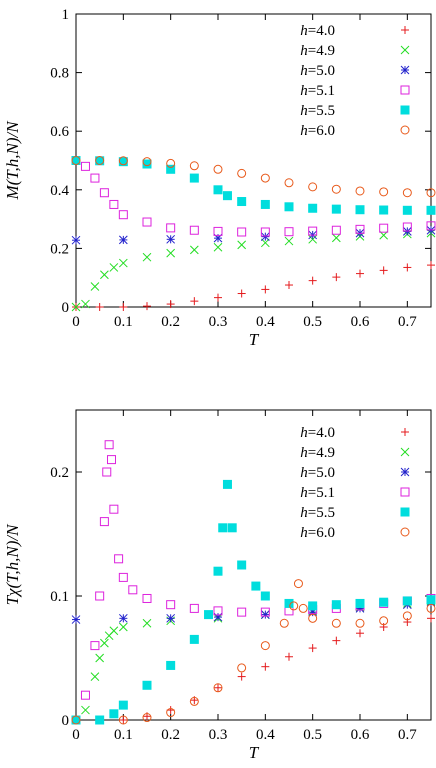 Image resolution: width=436 pixels, height=768 pixels. I want to click on legend-label: h=6.0, so click(317, 533).